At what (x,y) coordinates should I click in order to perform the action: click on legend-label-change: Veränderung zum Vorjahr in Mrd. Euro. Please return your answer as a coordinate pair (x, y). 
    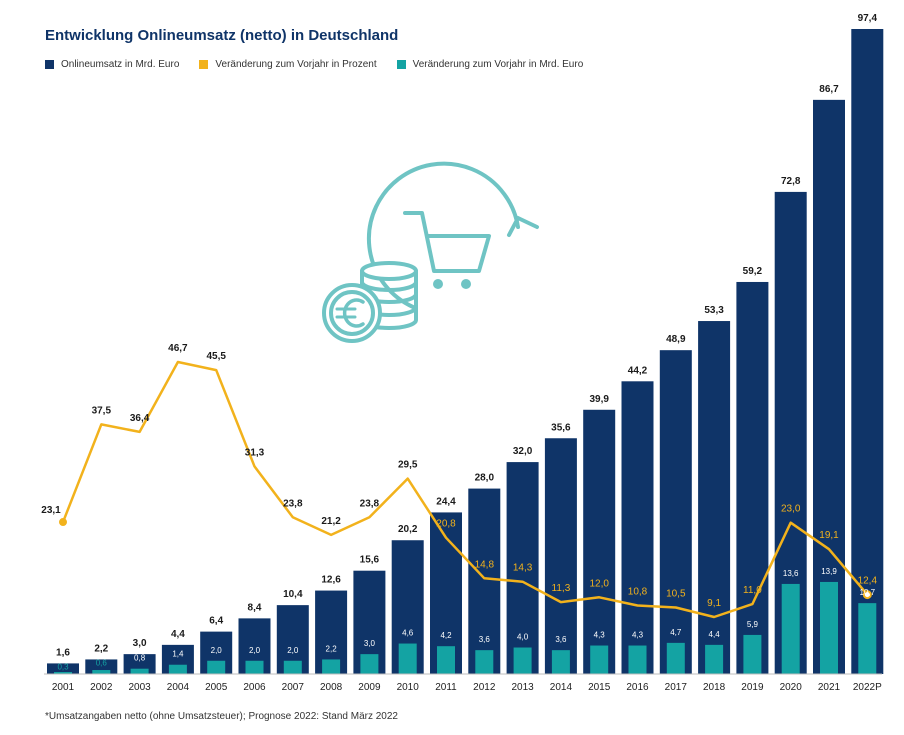
    Looking at the image, I should click on (498, 64).